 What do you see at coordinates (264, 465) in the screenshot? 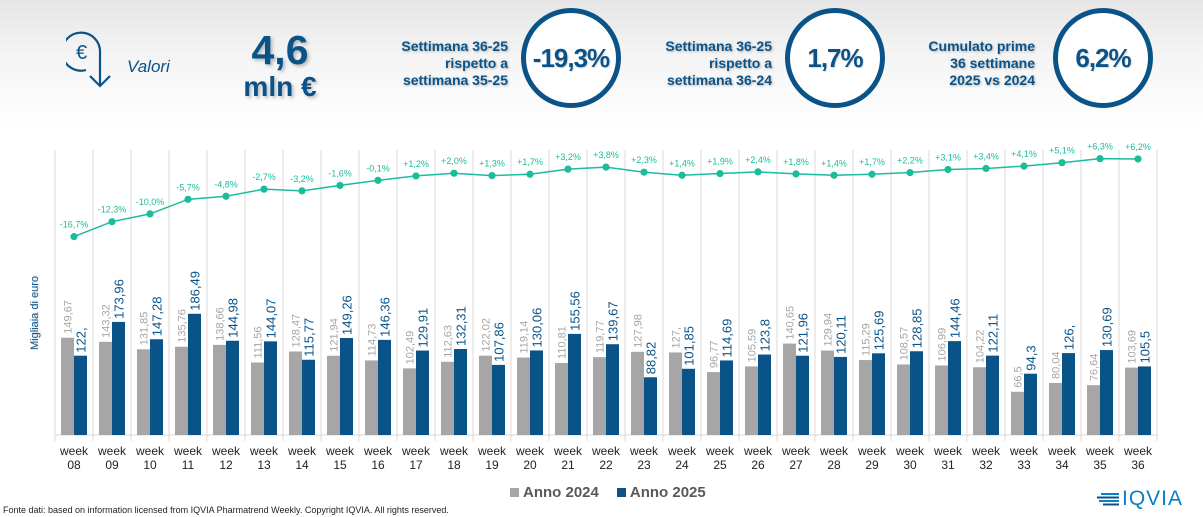
I see `x-tick-label-number: 13` at bounding box center [264, 465].